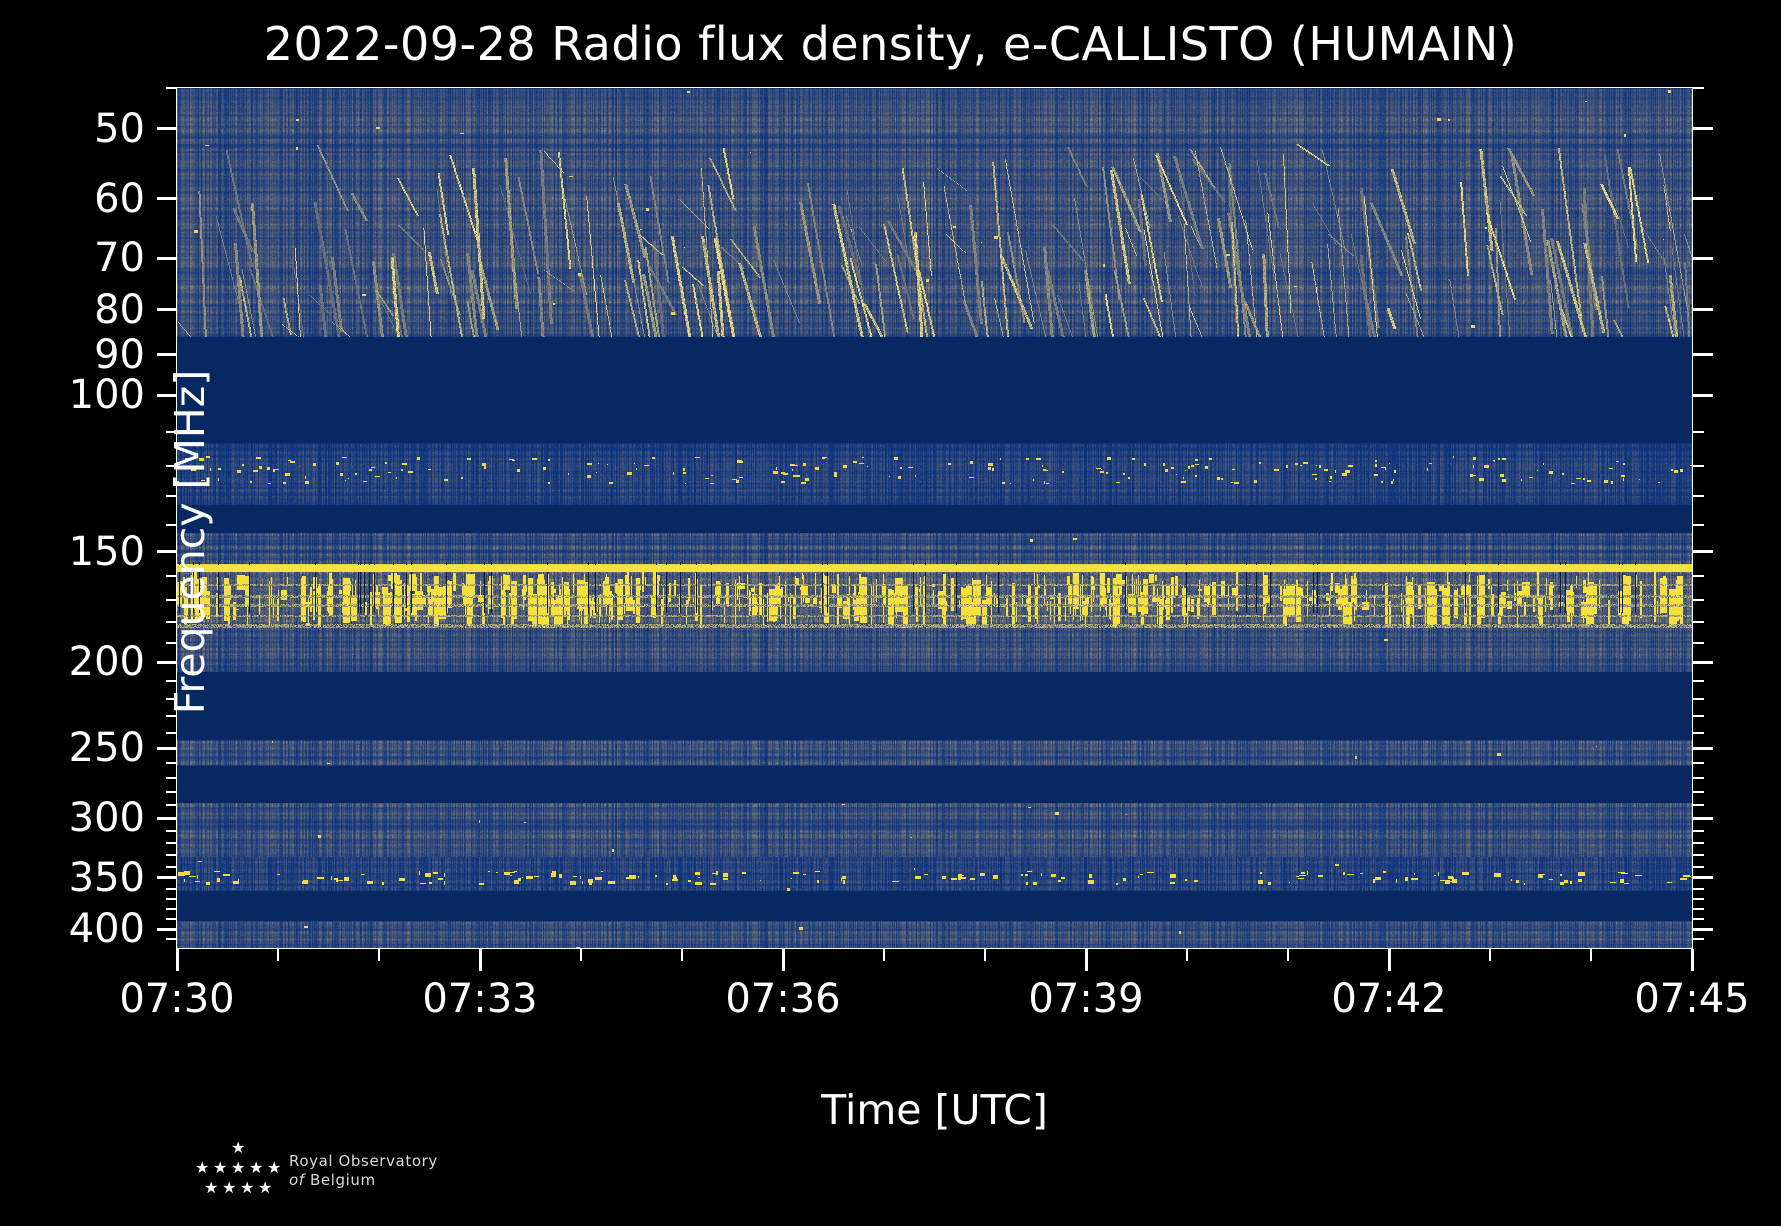  Describe the element at coordinates (363, 1161) in the screenshot. I see `logo-line-1: Royal Observatory` at that location.